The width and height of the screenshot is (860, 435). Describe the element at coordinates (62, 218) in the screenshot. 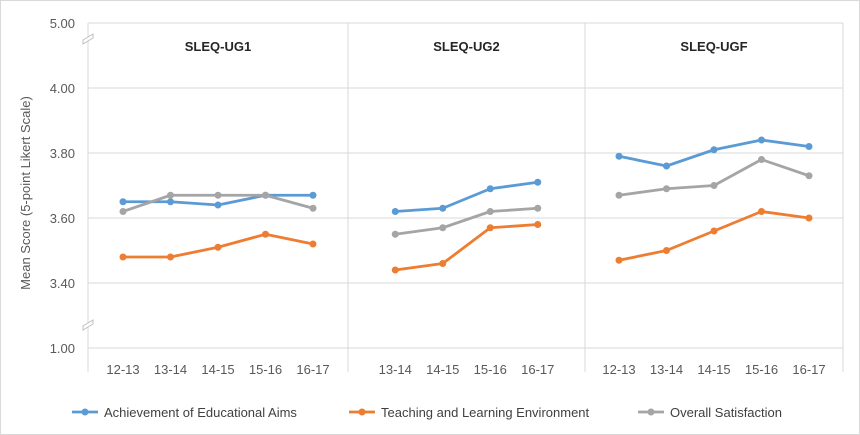

I see `y-tick-label: 3.60` at that location.